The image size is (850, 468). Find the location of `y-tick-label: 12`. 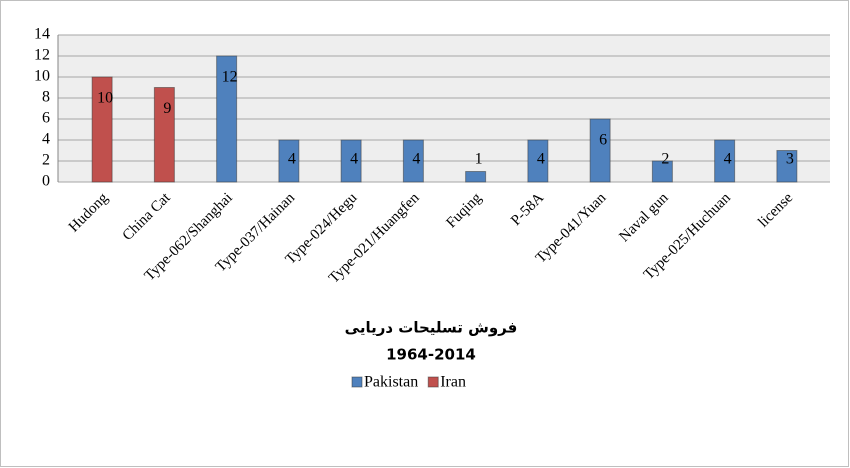

y-tick-label: 12 is located at coordinates (42, 55).